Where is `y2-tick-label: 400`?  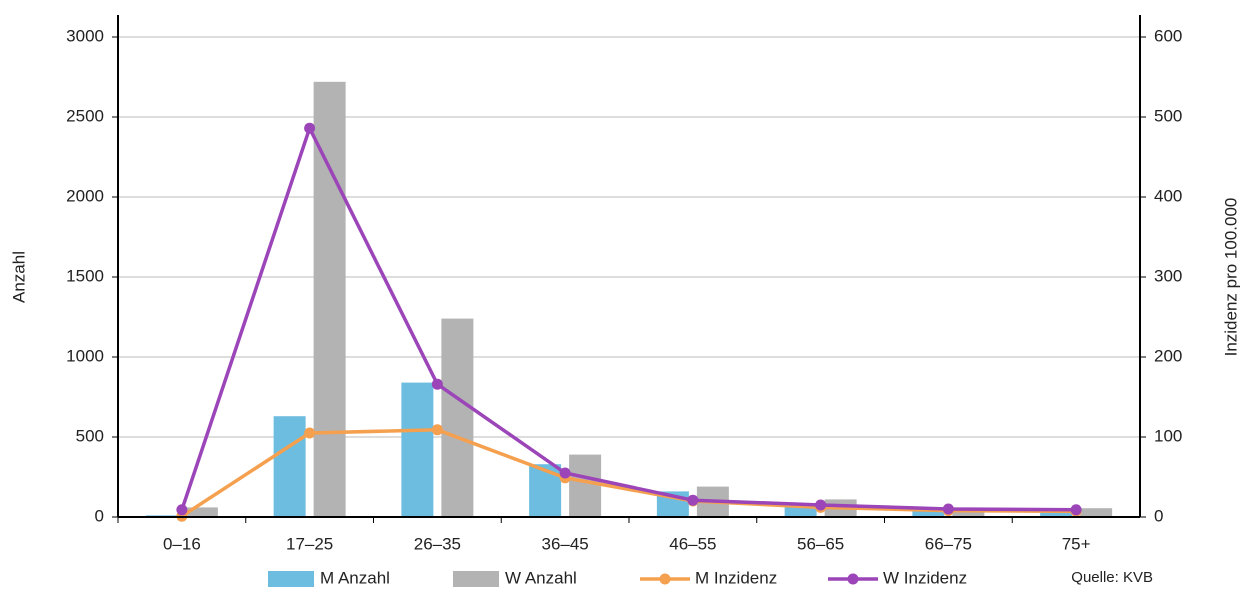
y2-tick-label: 400 is located at coordinates (1168, 195).